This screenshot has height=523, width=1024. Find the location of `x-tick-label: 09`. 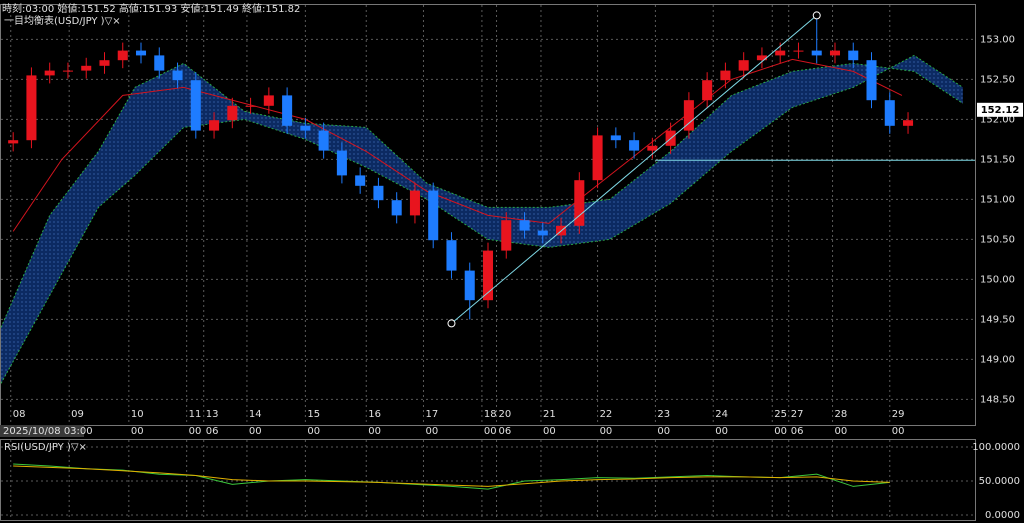

x-tick-label: 09 is located at coordinates (77, 414).